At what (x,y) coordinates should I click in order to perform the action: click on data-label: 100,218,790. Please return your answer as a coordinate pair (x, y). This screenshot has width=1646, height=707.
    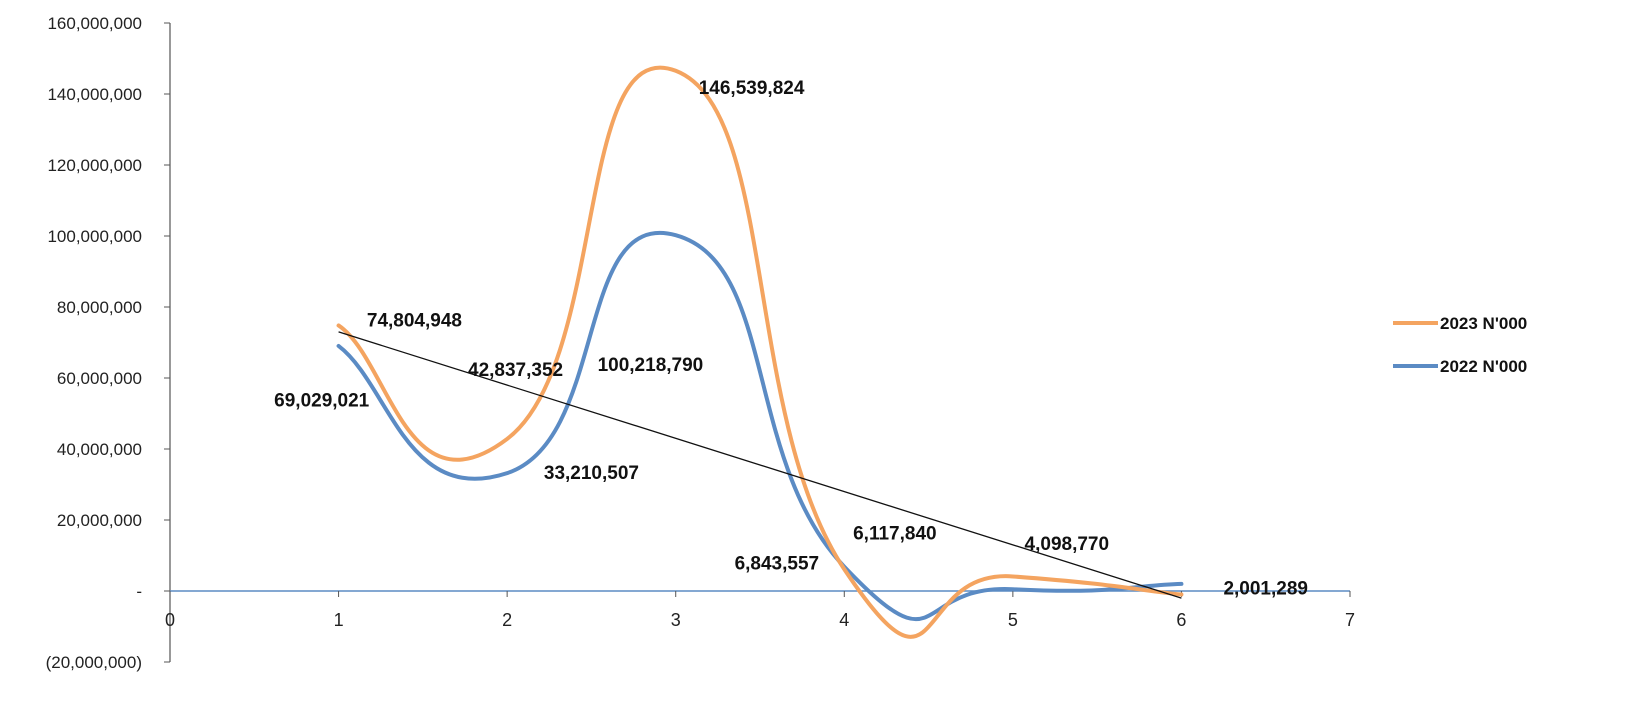
    Looking at the image, I should click on (651, 365).